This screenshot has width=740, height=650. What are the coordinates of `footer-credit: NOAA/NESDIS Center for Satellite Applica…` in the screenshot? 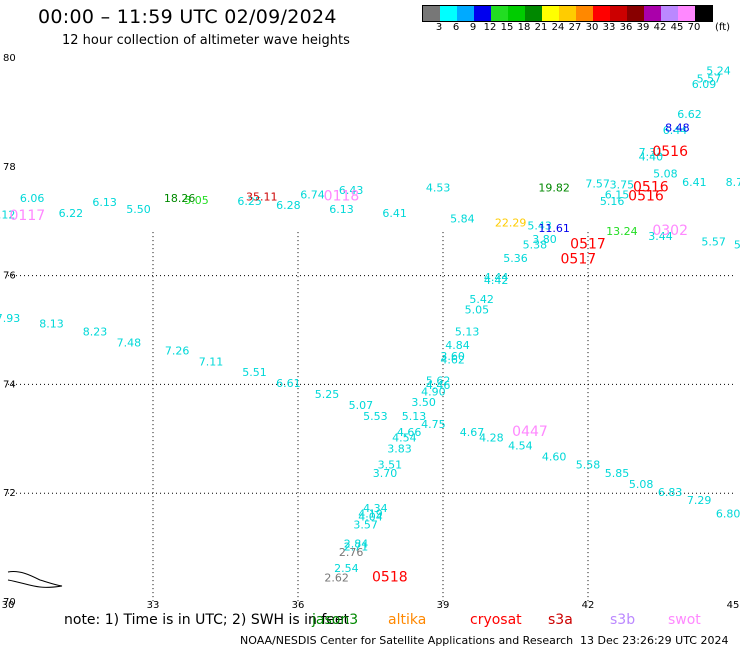 It's located at (407, 640).